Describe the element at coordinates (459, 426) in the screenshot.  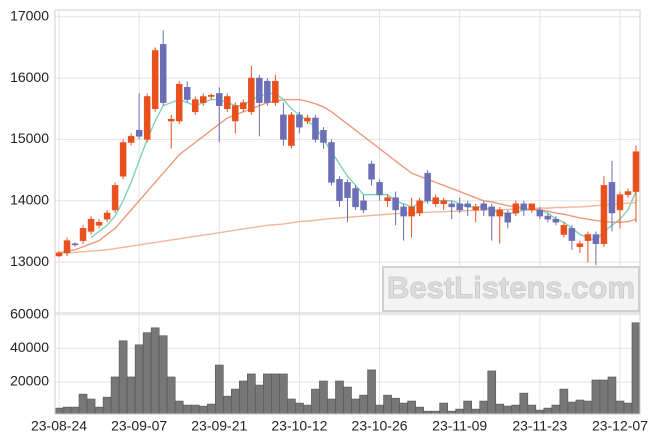
I see `x-tick-label: 23-11-09` at that location.